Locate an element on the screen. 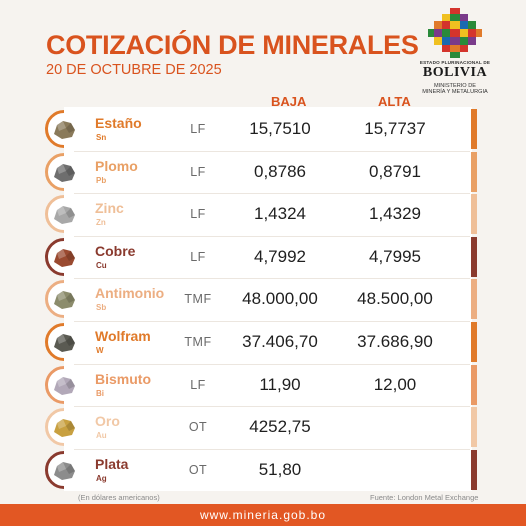  mineral-name: Antimonio is located at coordinates (130, 293).